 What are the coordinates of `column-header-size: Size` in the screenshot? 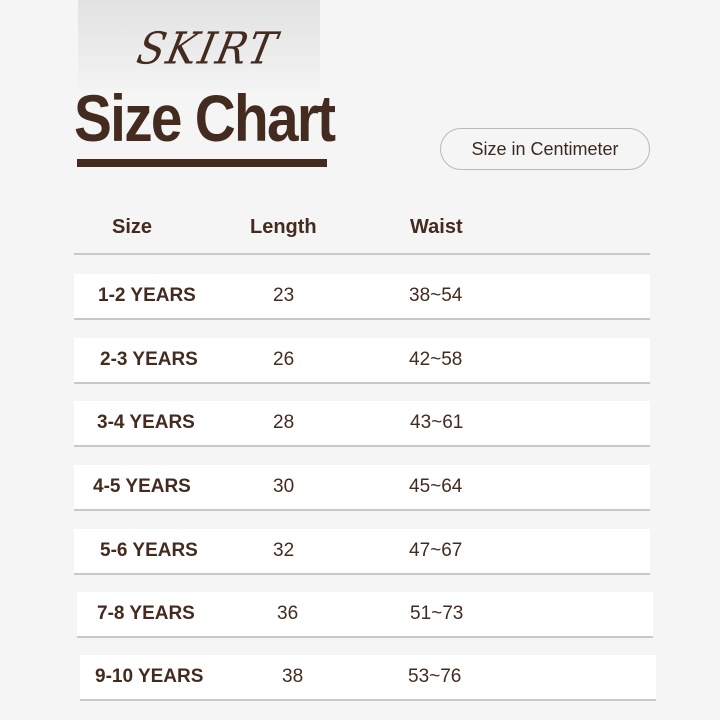 It's located at (132, 227).